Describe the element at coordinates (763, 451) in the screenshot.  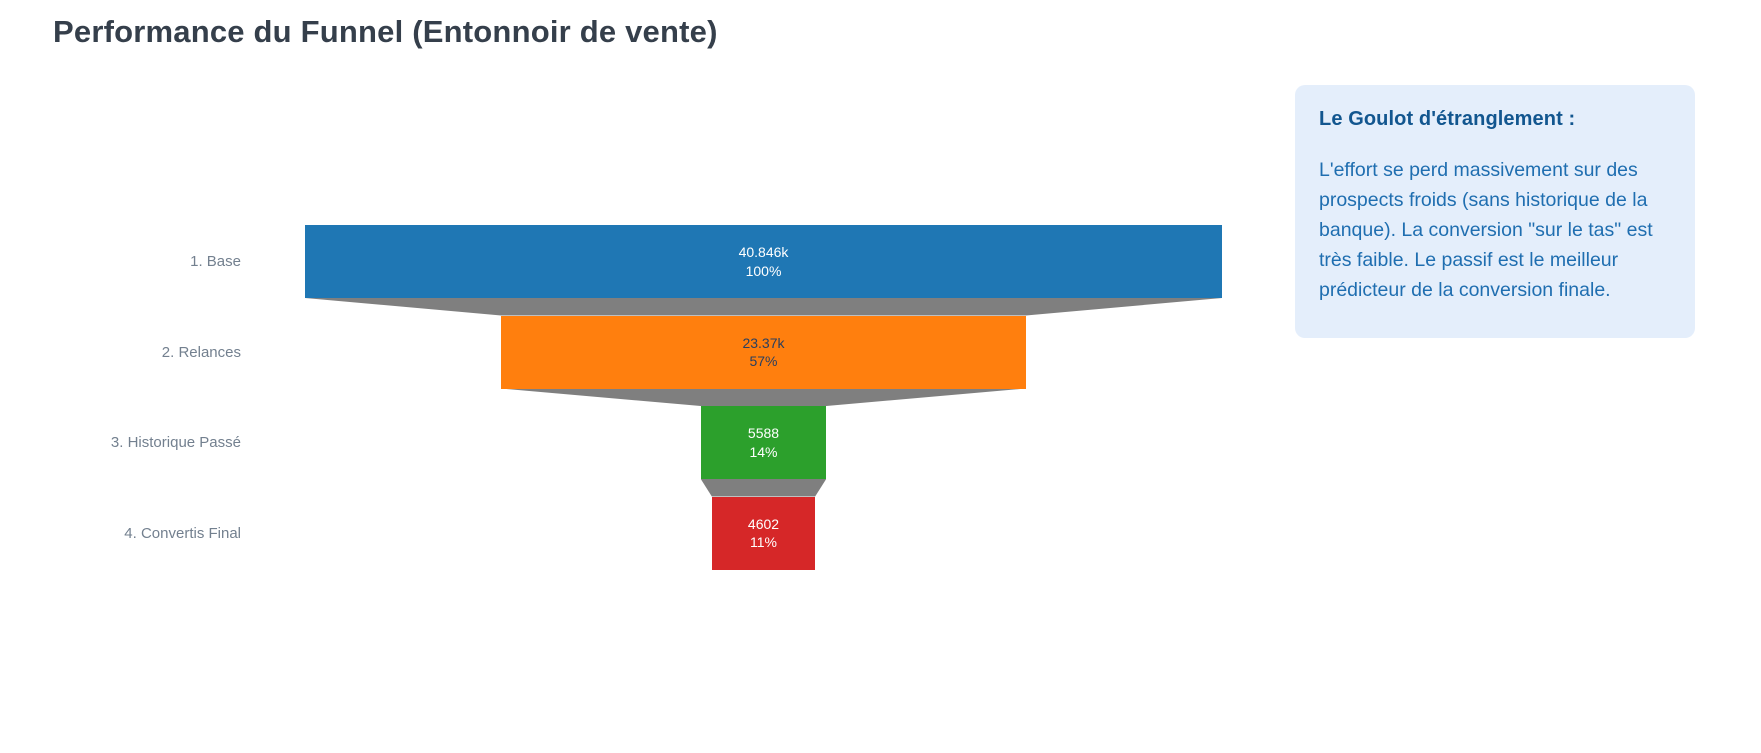
I see `bar-percent-label: 14%` at that location.